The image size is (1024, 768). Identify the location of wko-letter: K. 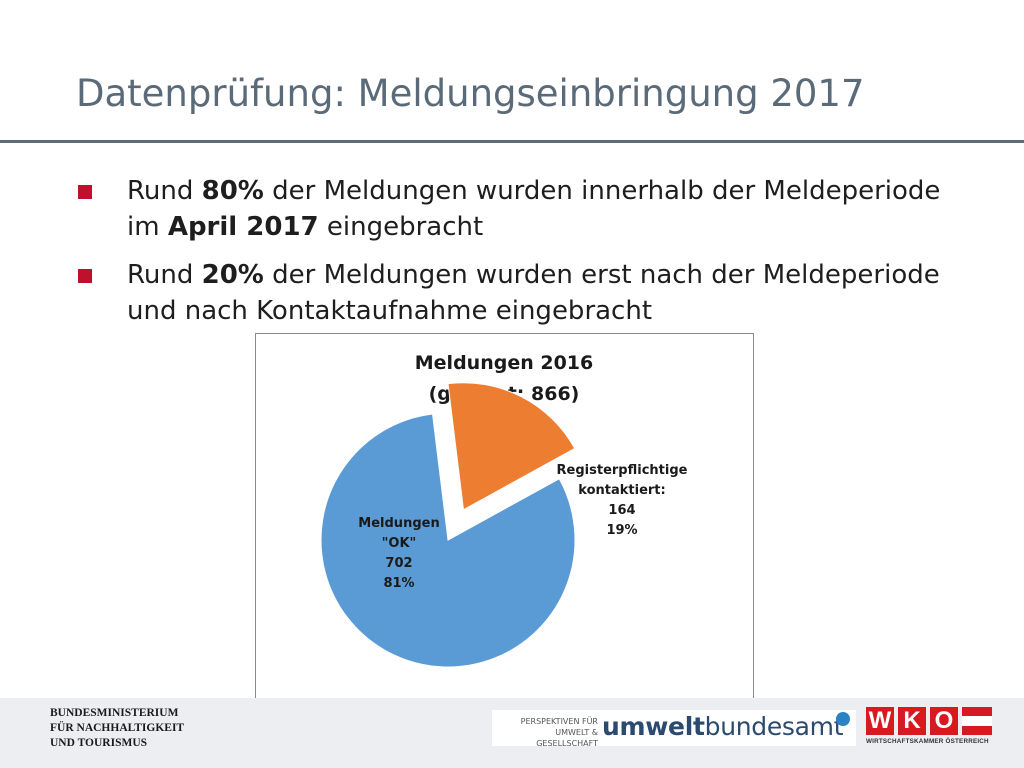
(912, 721).